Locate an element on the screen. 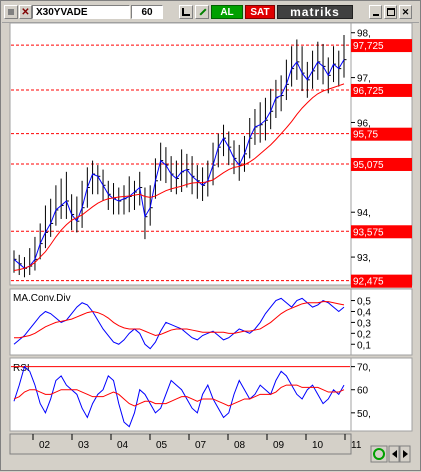 The height and width of the screenshot is (472, 421). macd-title: MA.Conv.Div is located at coordinates (42, 298).